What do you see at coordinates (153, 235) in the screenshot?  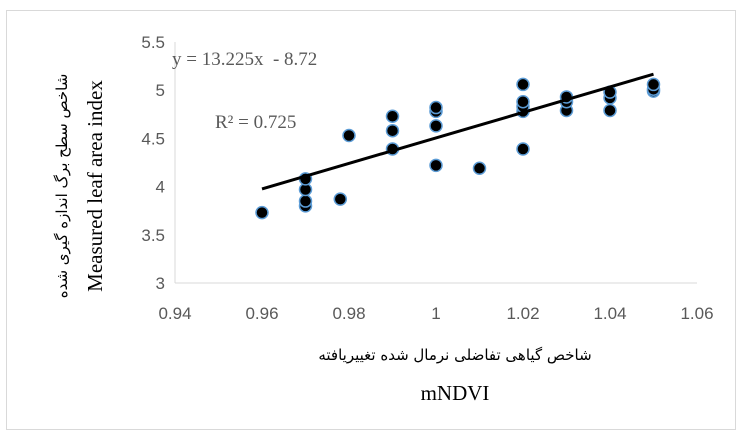 I see `y-tick-label: 3.5` at bounding box center [153, 235].